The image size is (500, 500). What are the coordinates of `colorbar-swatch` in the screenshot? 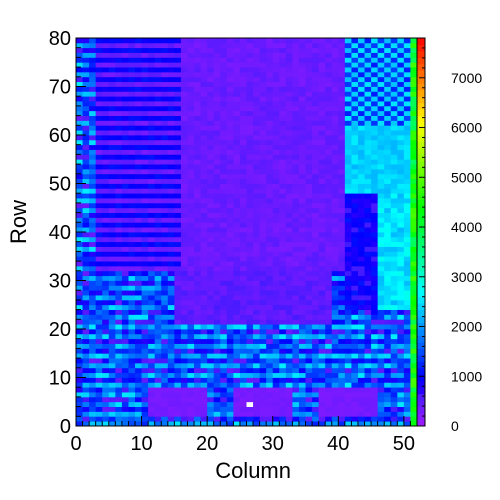 It's located at (421, 294).